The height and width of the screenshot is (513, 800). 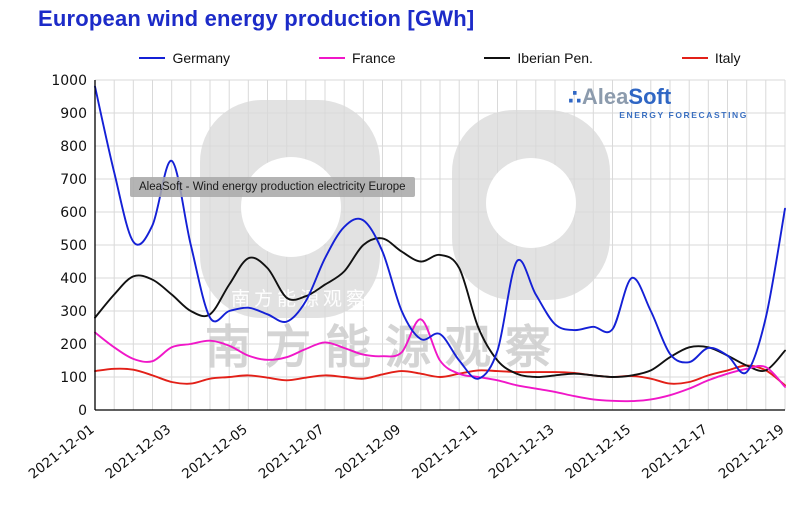 I want to click on legend-label: Germany, so click(x=201, y=58).